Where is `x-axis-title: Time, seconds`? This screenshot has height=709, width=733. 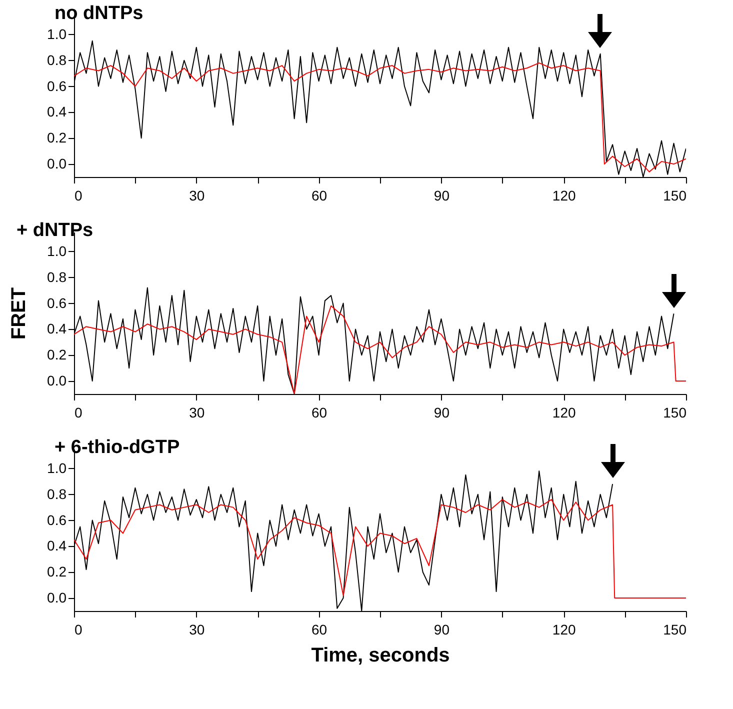 x-axis-title: Time, seconds is located at coordinates (380, 655).